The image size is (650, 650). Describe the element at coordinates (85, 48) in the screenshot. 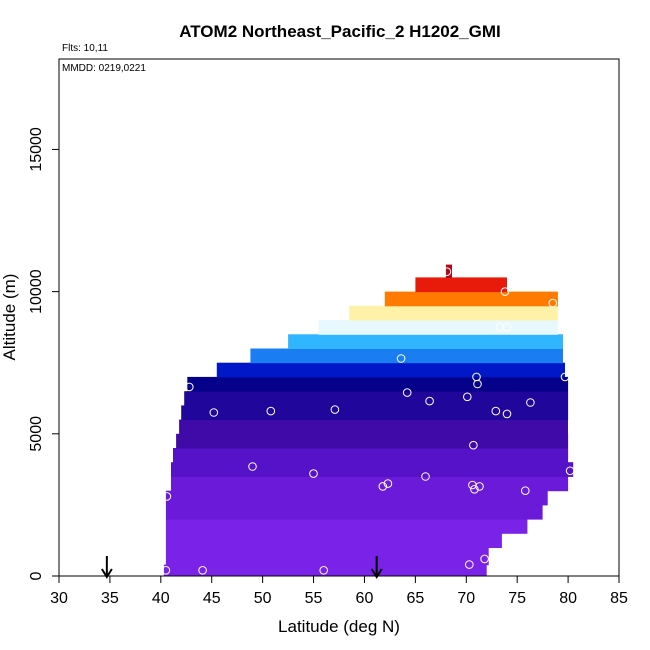

I see `flights-note: Flts: 10,11` at that location.